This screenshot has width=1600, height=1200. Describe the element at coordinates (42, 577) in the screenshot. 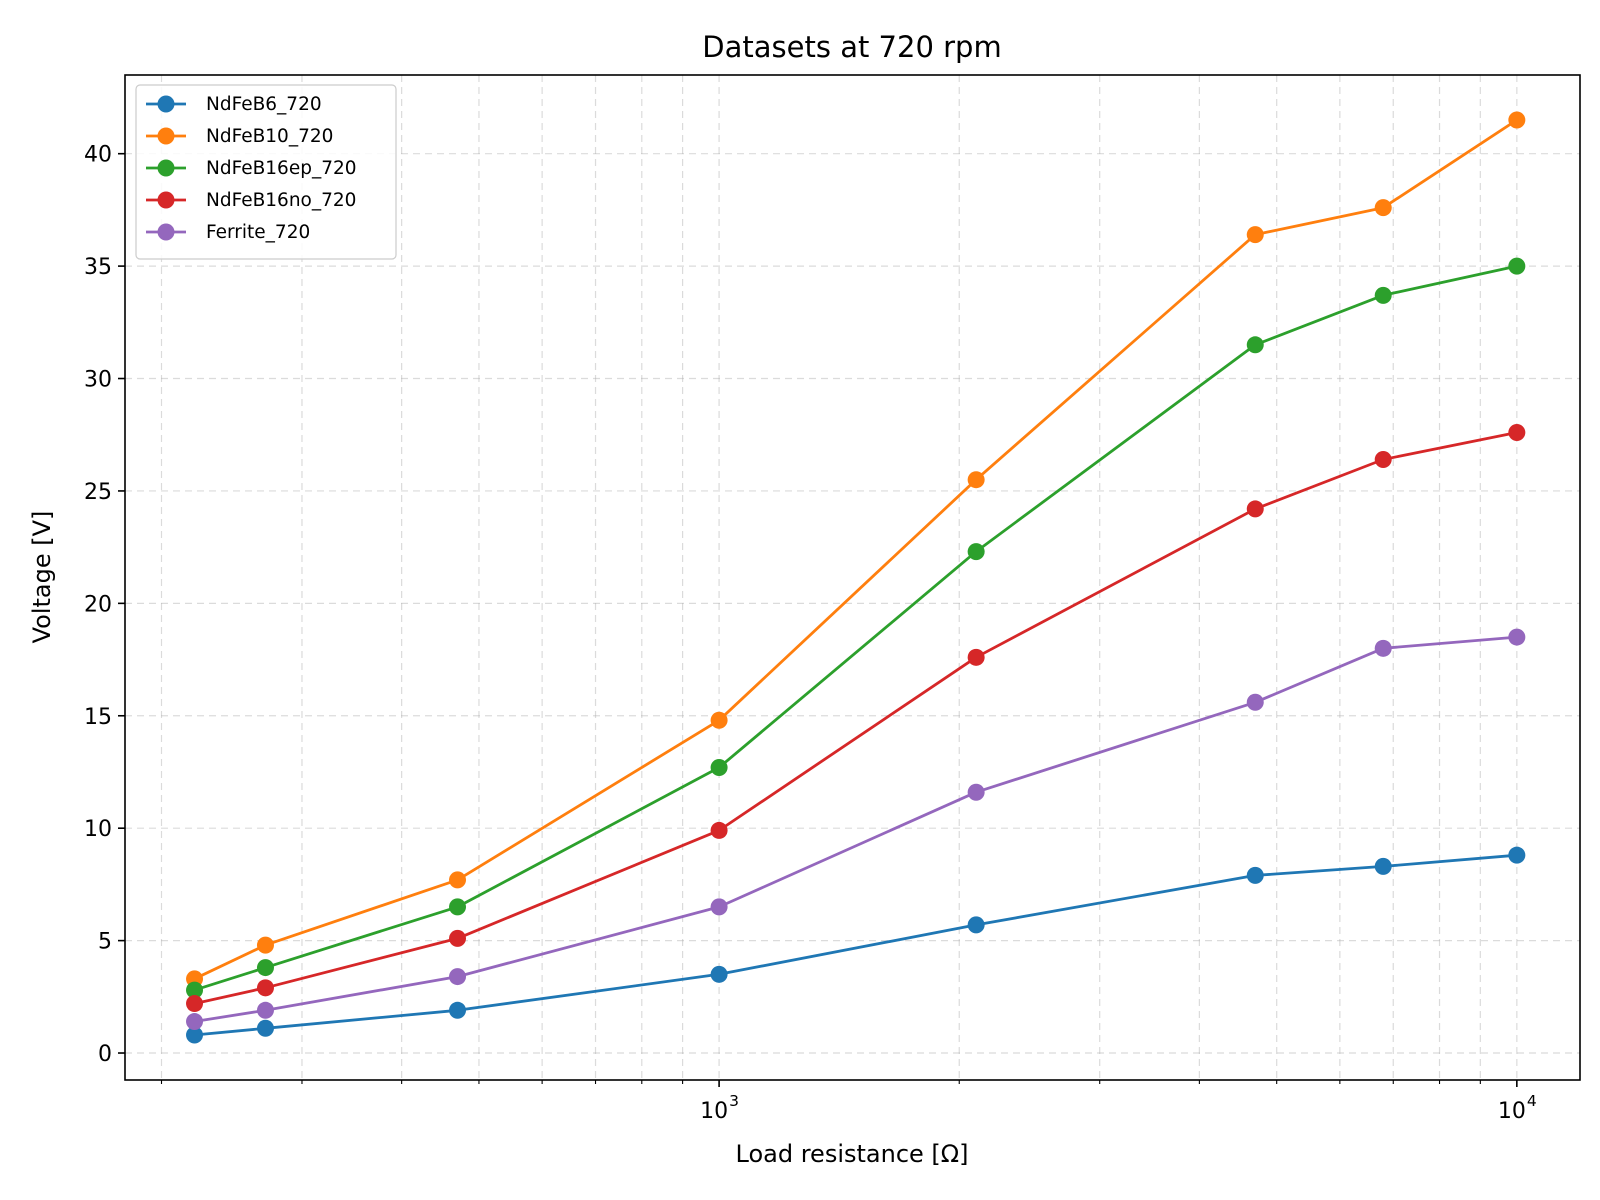

I see `y-axis-label: Voltage [V]` at that location.